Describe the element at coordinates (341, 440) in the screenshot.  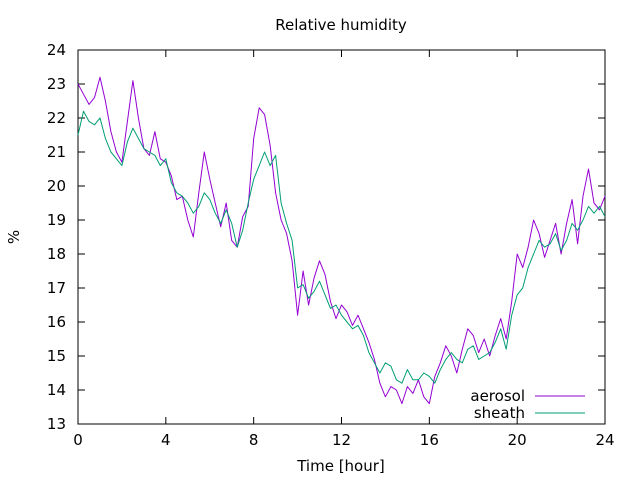
I see `x-tick-label-3: 12` at that location.